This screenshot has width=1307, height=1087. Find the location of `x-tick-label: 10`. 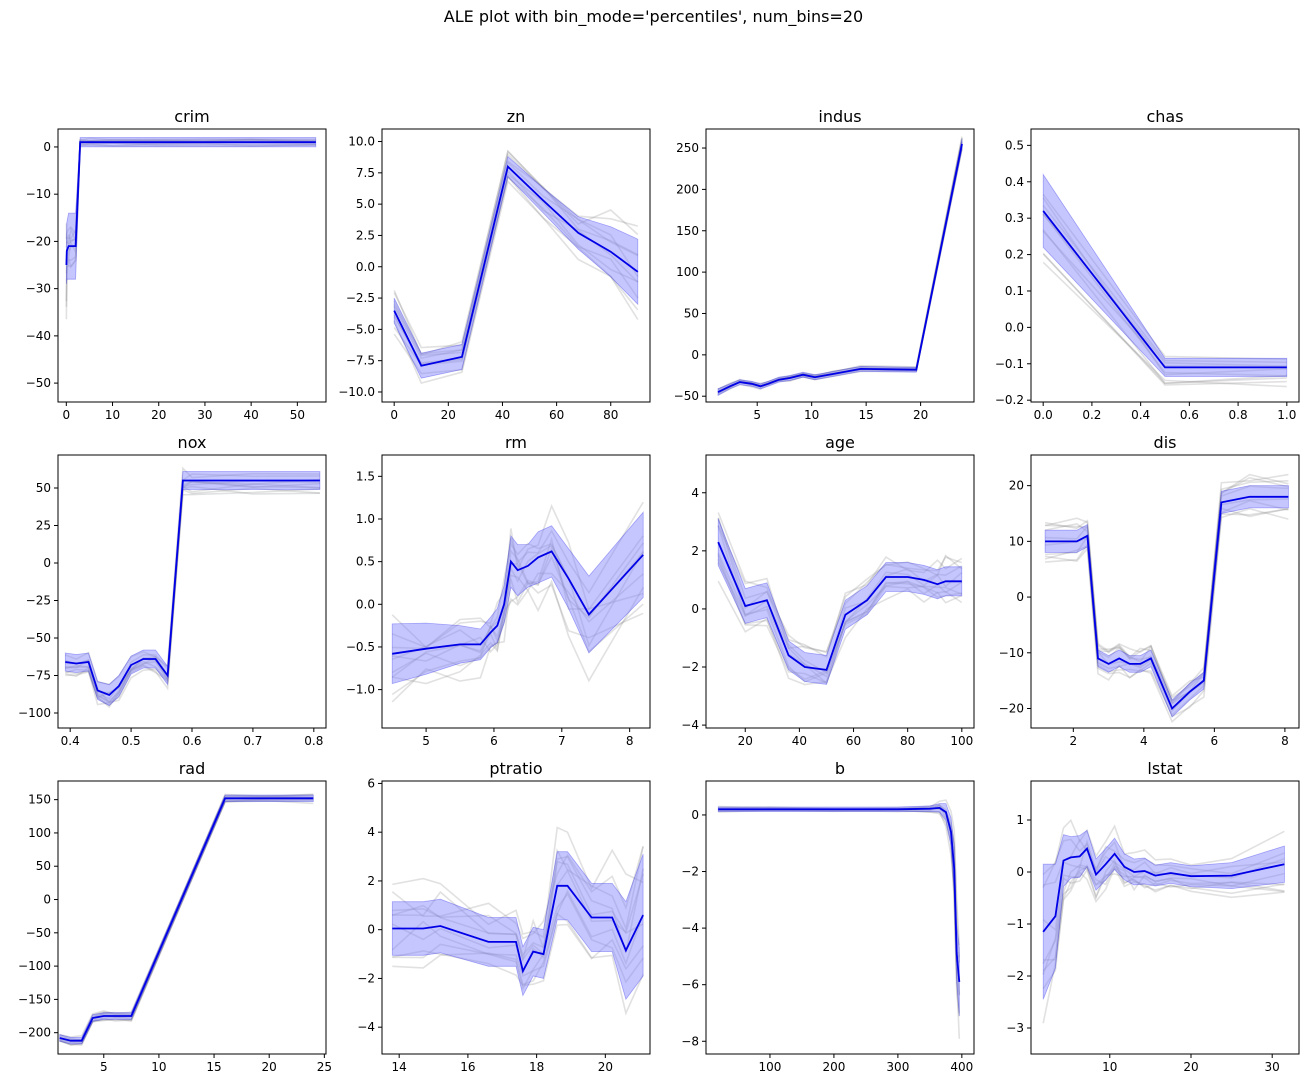

x-tick-label: 10 is located at coordinates (1109, 1067).